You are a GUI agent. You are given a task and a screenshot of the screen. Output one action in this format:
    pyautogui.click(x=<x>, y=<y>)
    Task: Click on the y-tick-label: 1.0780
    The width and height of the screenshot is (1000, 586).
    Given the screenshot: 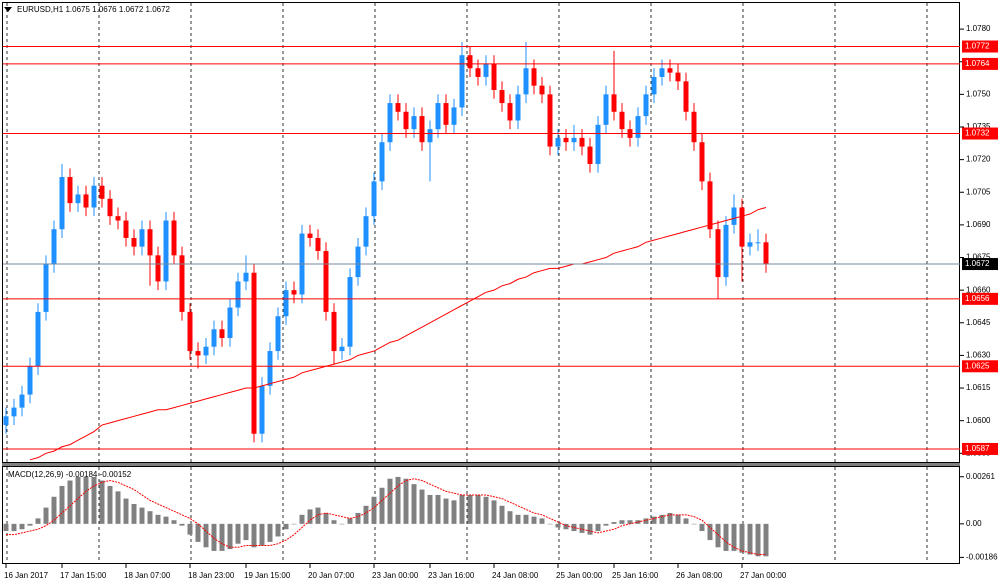 What is the action you would take?
    pyautogui.click(x=978, y=28)
    